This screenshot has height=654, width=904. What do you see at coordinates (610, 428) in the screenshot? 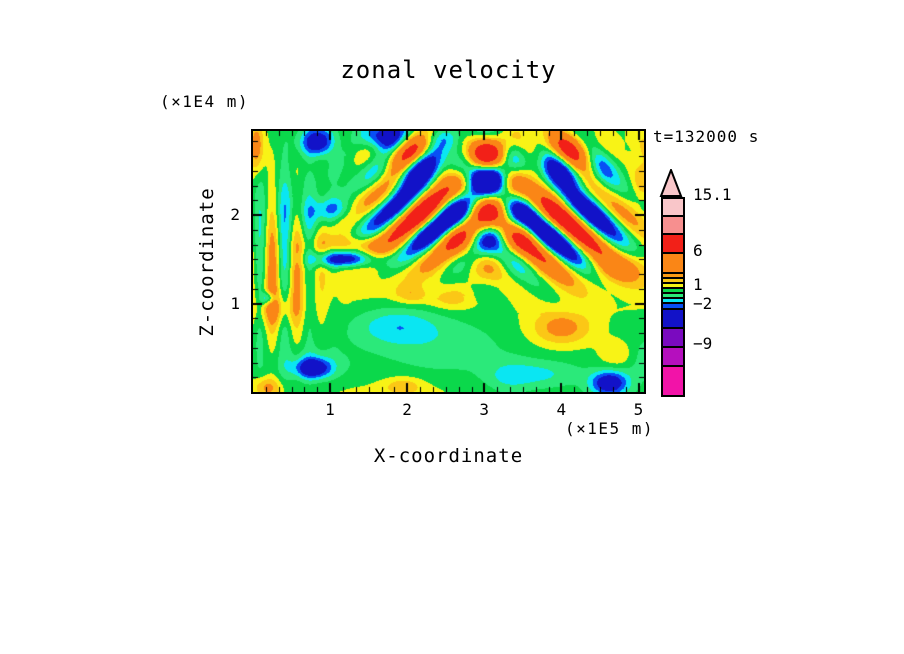
I see `x-axis-unit-label: (×1E5 m)` at bounding box center [610, 428].